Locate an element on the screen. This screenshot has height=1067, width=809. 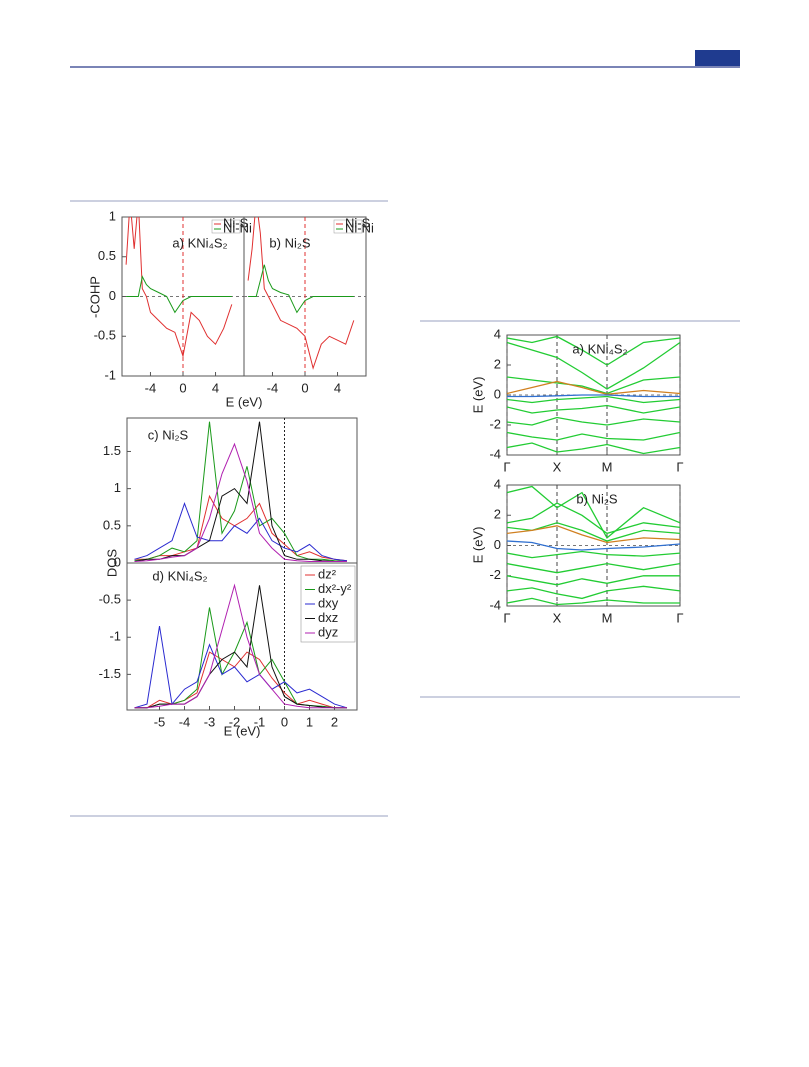
legend-label: dz² is located at coordinates (327, 573).